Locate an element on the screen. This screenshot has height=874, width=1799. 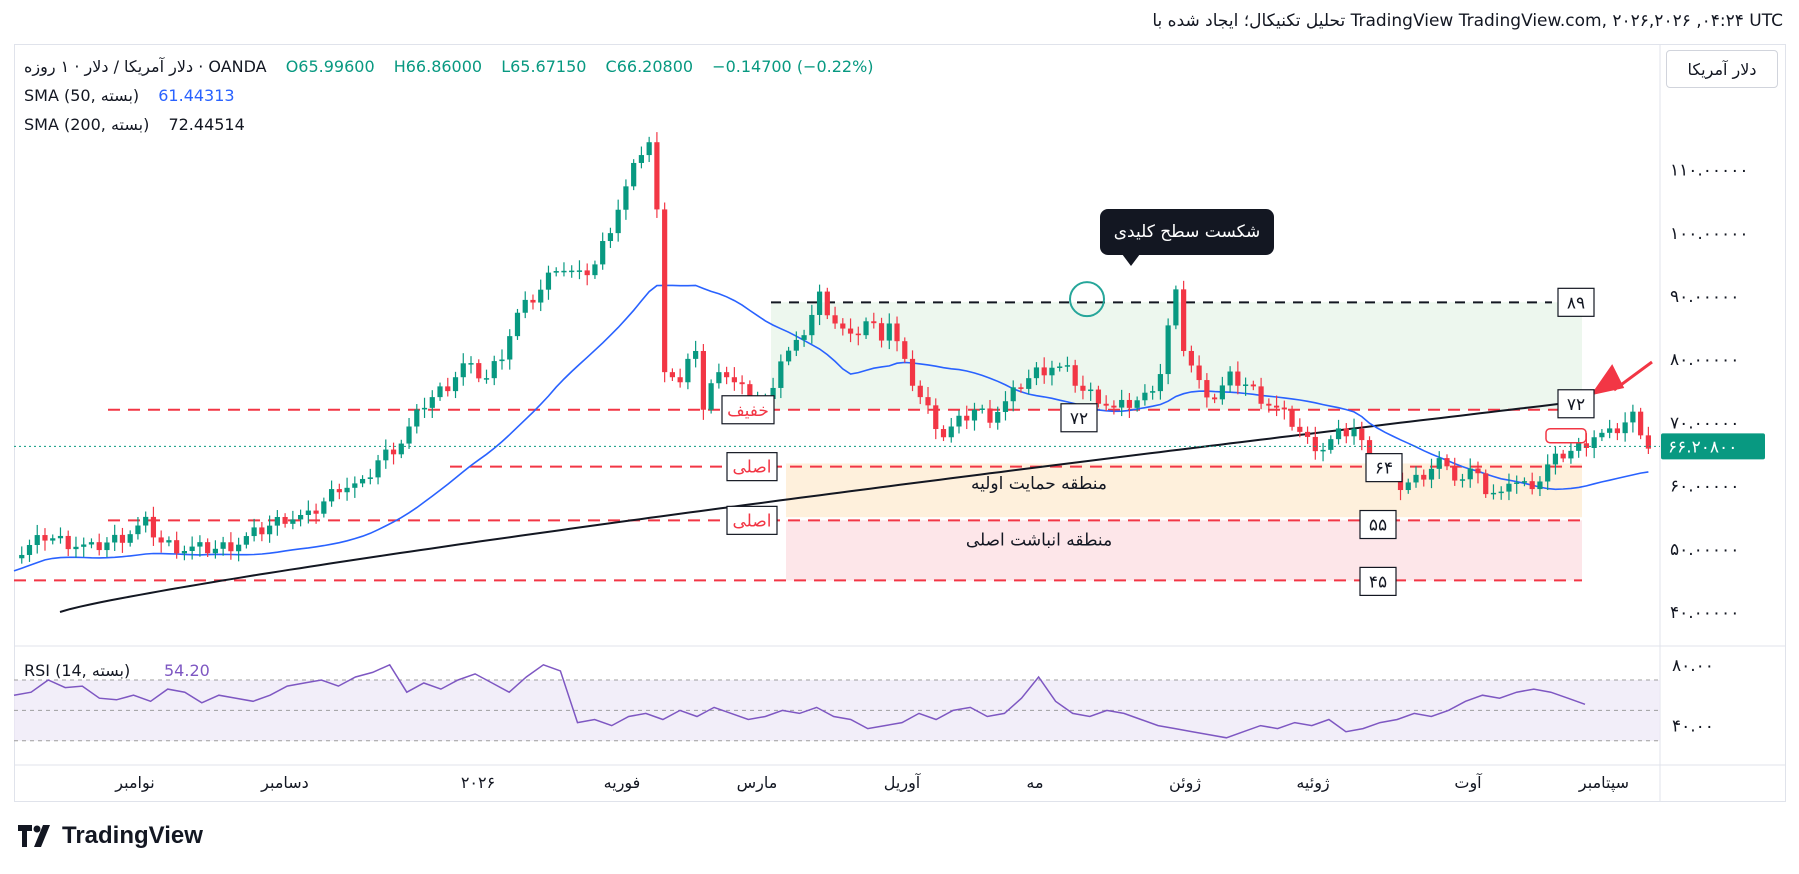
symbol-label: دلار آمریکا / دلار · ۱ روزه · OANDA is located at coordinates (145, 66).